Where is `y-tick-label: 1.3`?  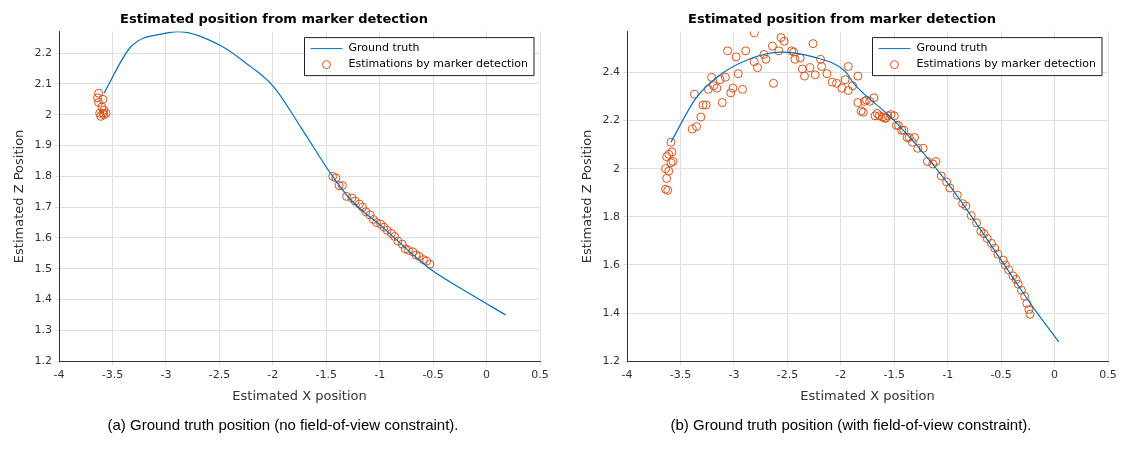
y-tick-label: 1.3 is located at coordinates (43, 330).